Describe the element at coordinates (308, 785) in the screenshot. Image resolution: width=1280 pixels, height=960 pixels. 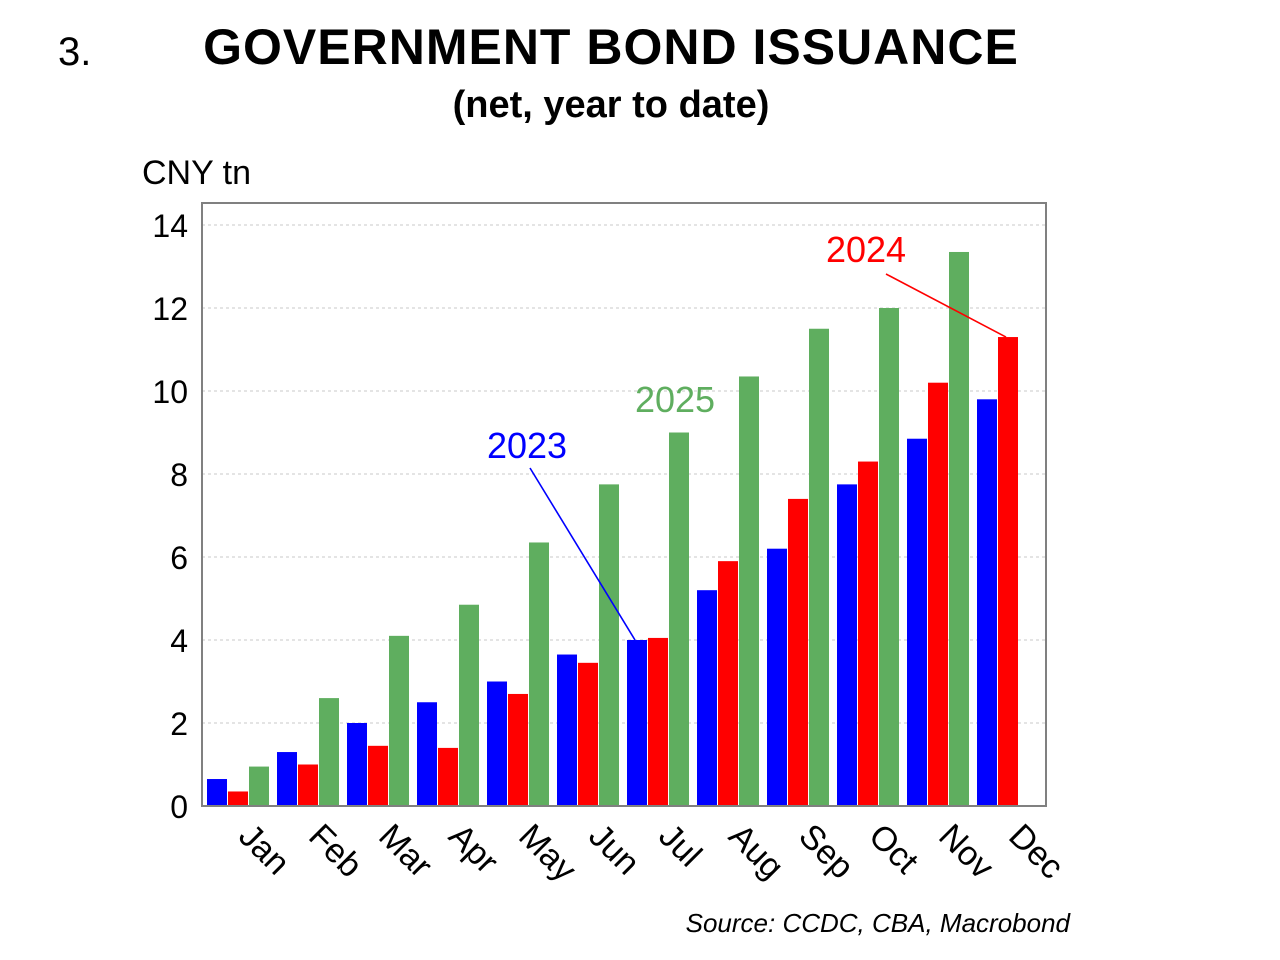
I see `bar-2024-feb` at that location.